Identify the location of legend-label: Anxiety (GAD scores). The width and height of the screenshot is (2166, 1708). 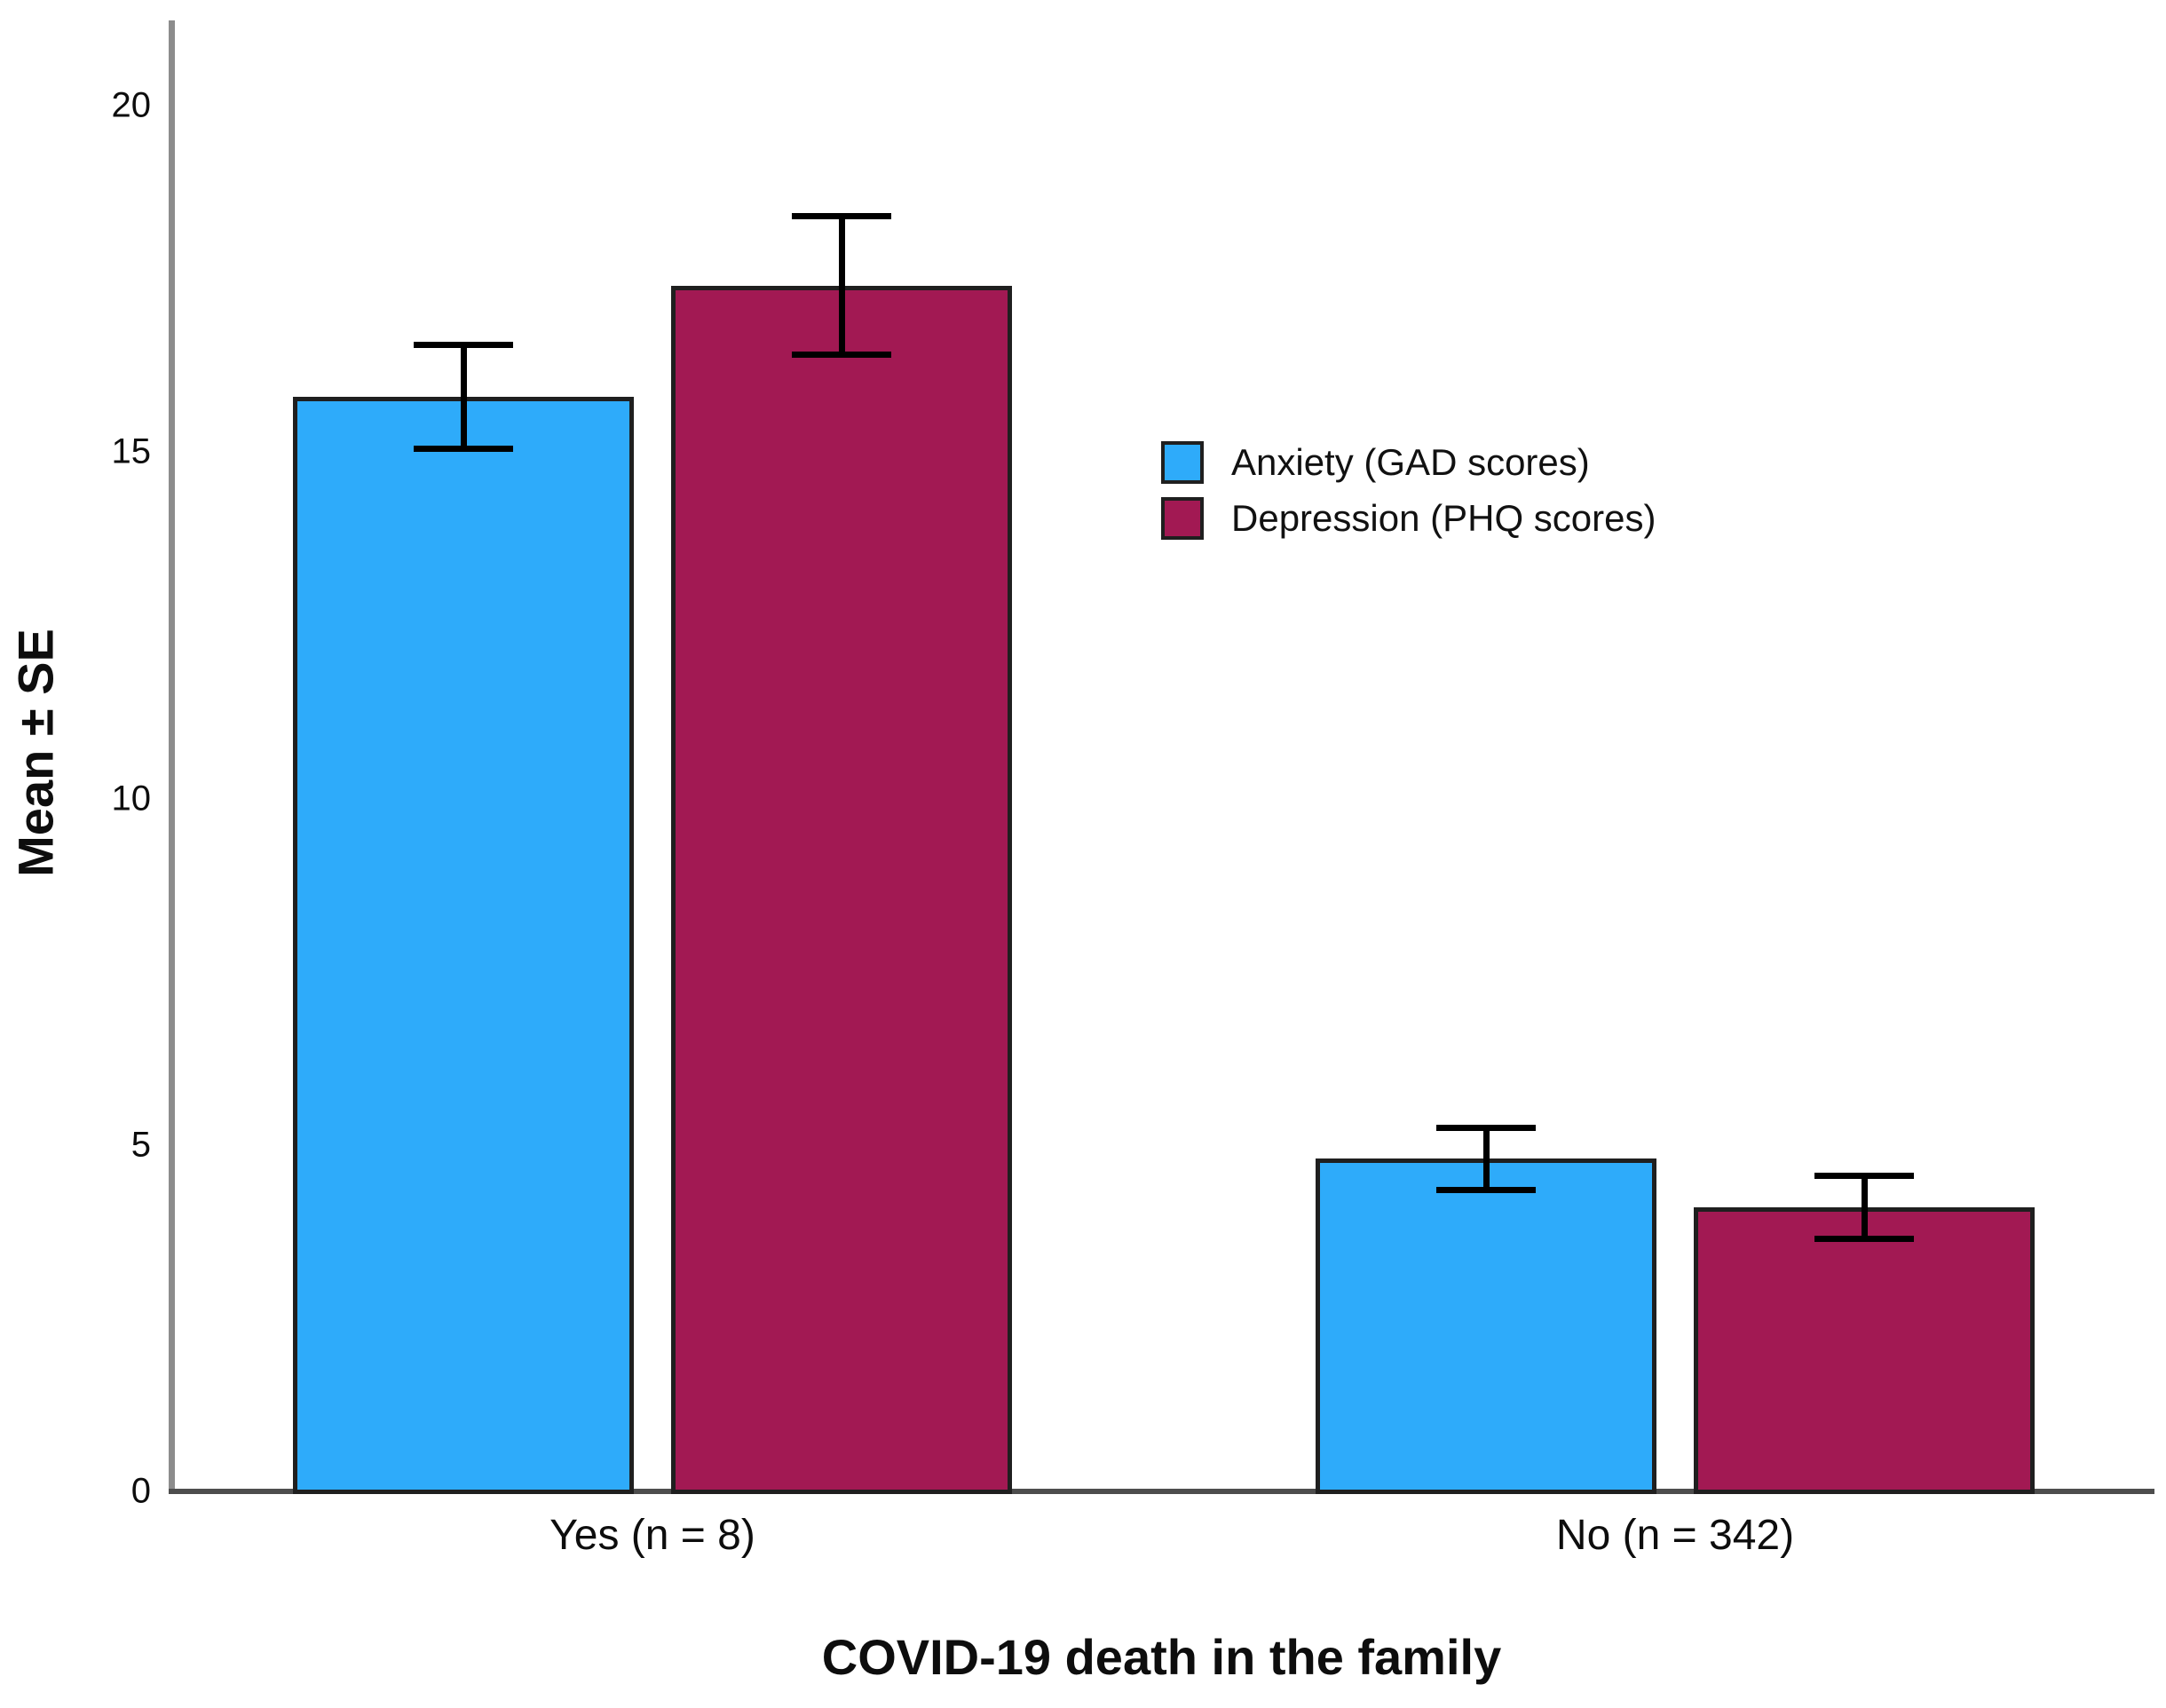
(1410, 461).